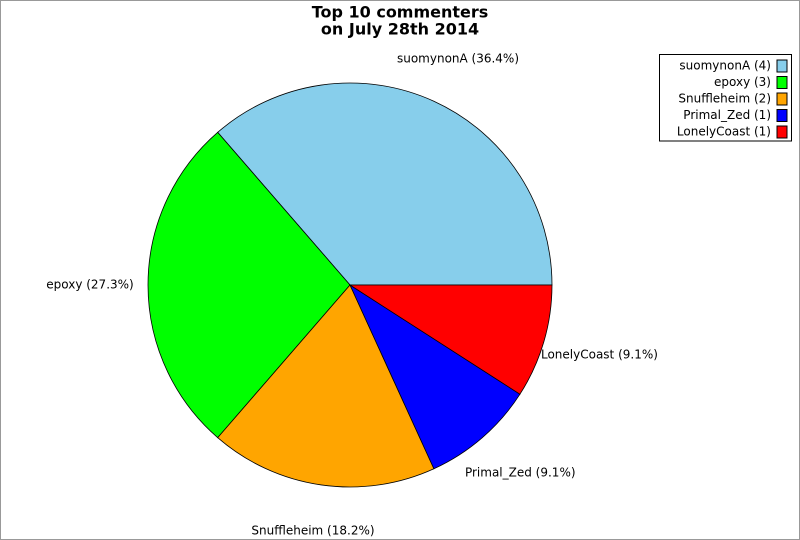 This screenshot has height=540, width=800. I want to click on chart-title: on July 28th 2014, so click(400, 29).